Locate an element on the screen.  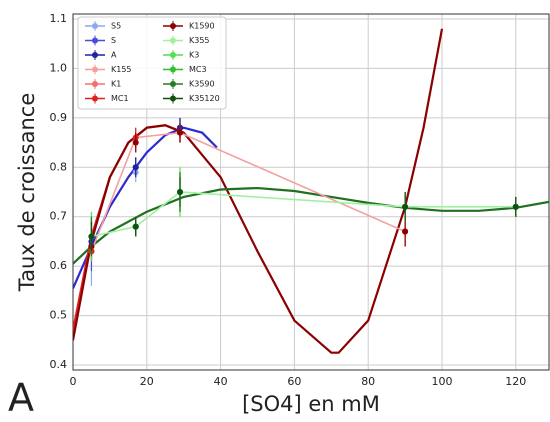
x-tick-label: 20 is located at coordinates (147, 381).